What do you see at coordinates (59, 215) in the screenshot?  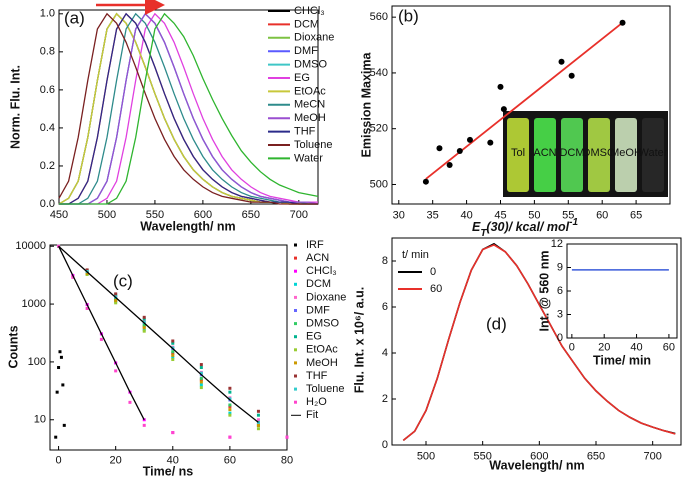 I see `x-tick-label: 450` at bounding box center [59, 215].